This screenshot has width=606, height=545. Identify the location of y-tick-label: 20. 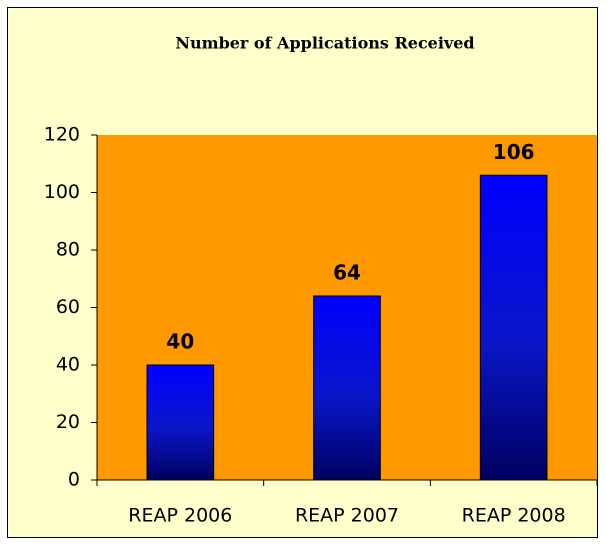
(68, 422).